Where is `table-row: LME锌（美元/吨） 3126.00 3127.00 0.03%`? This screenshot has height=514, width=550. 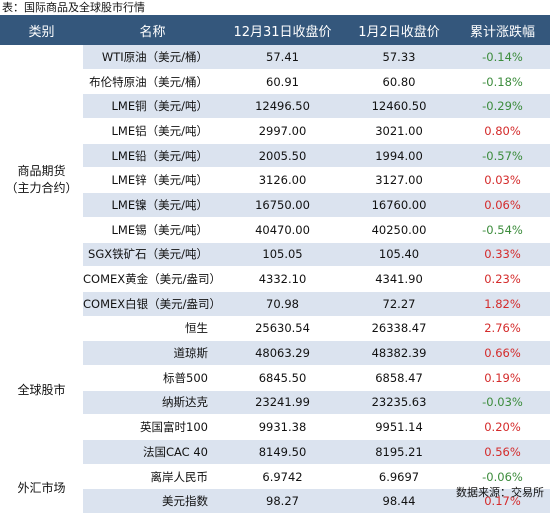
table-row: LME锌（美元/吨） 3126.00 3127.00 0.03% is located at coordinates (275, 180).